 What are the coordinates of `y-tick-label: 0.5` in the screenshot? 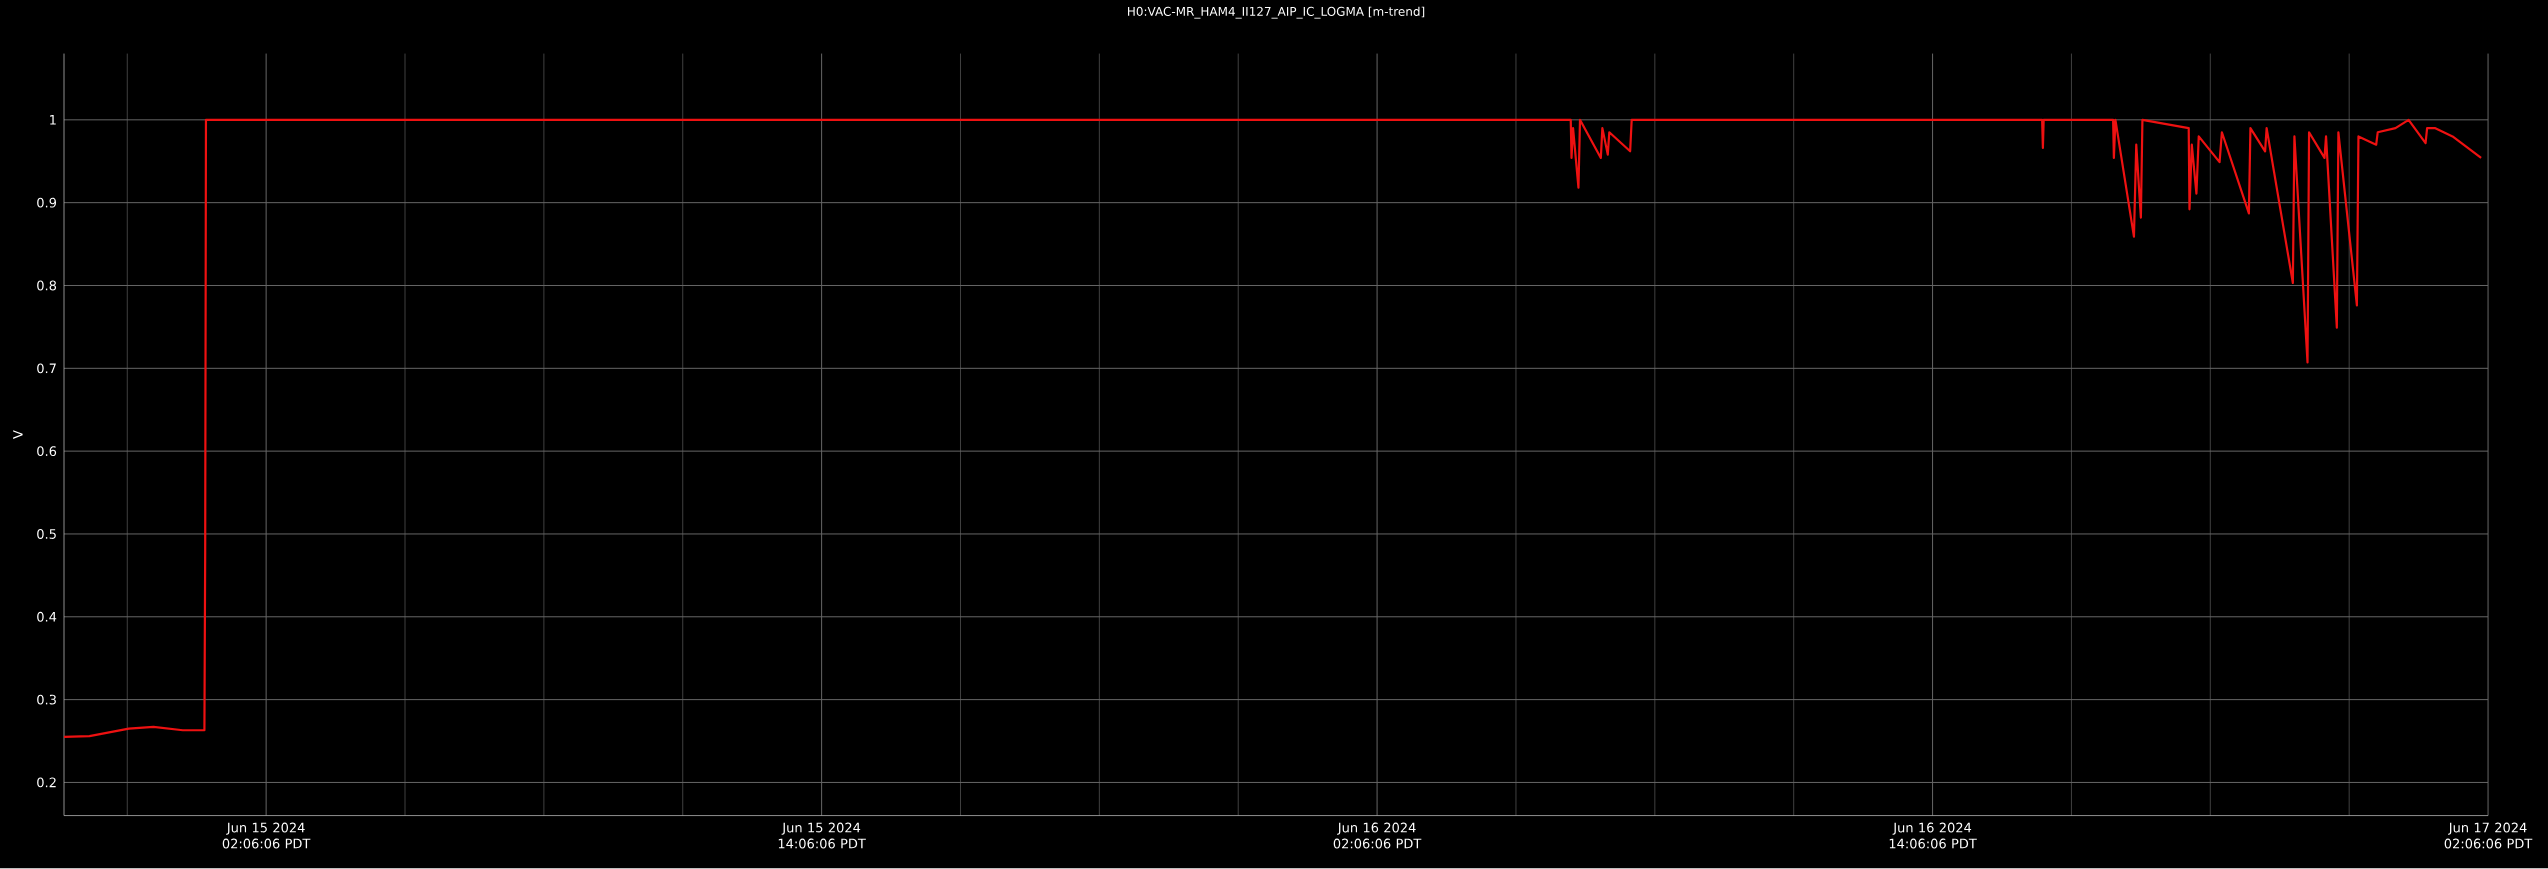 It's located at (46, 534).